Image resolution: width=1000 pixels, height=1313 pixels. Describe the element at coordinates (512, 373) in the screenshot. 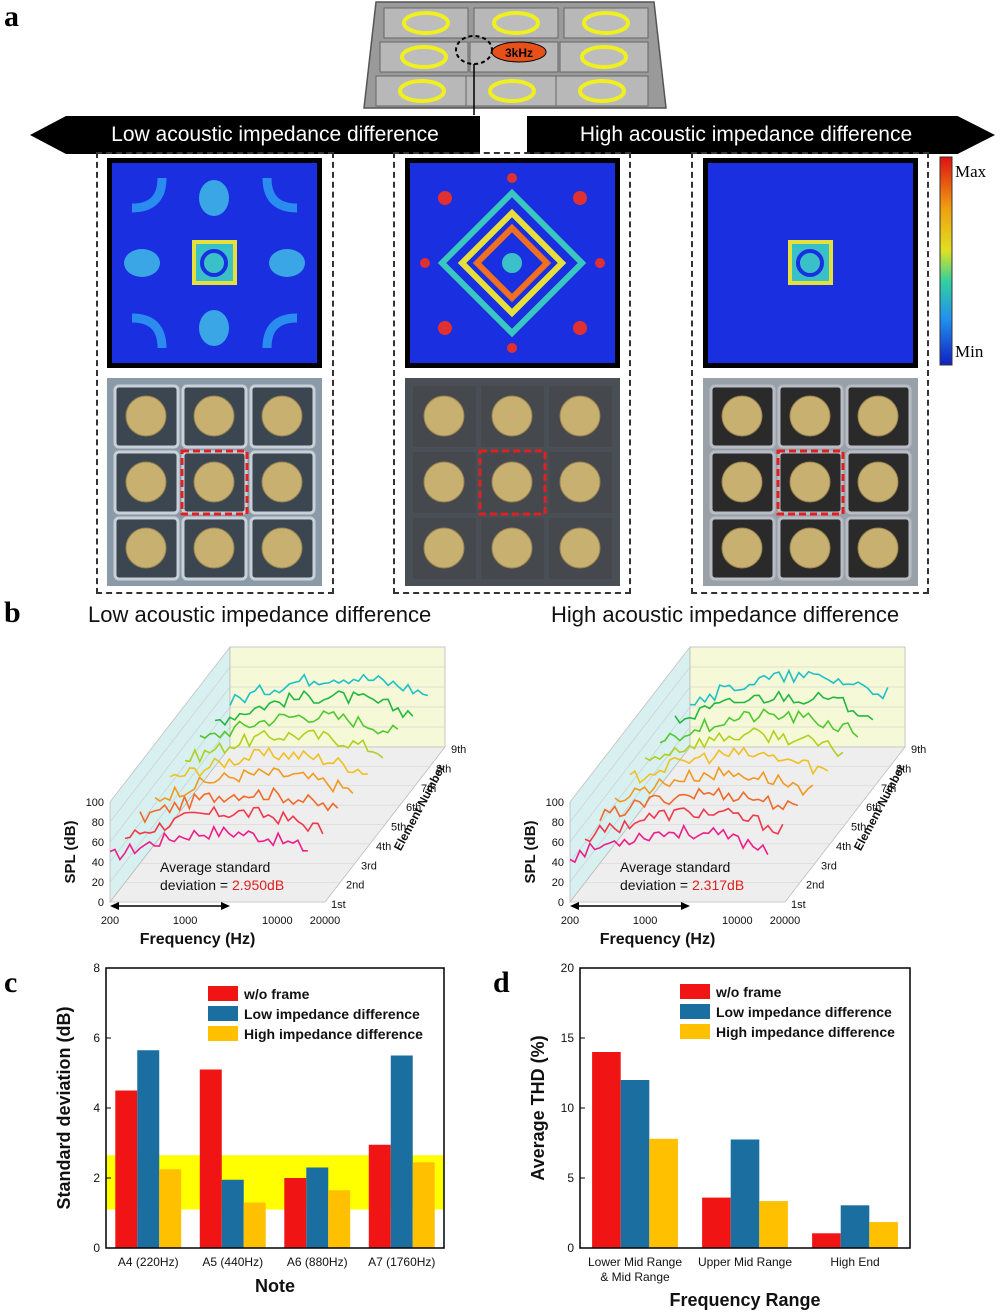

I see `no-frame-box` at that location.